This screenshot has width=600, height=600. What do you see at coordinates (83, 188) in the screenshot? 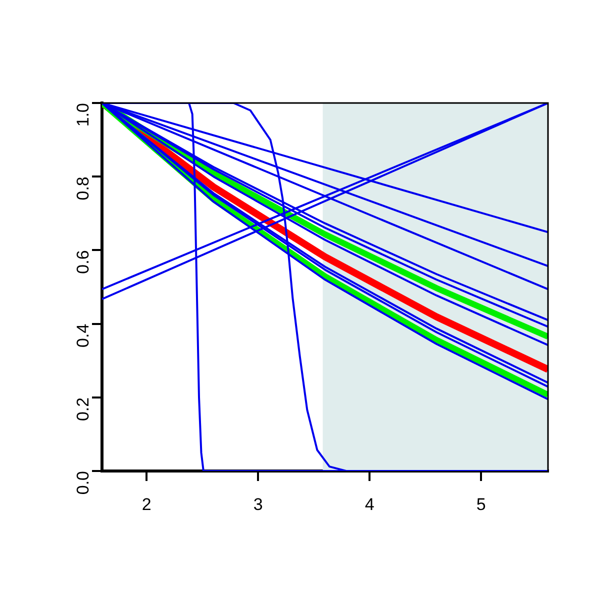
I see `y-tick-label: 0.8` at bounding box center [83, 188].